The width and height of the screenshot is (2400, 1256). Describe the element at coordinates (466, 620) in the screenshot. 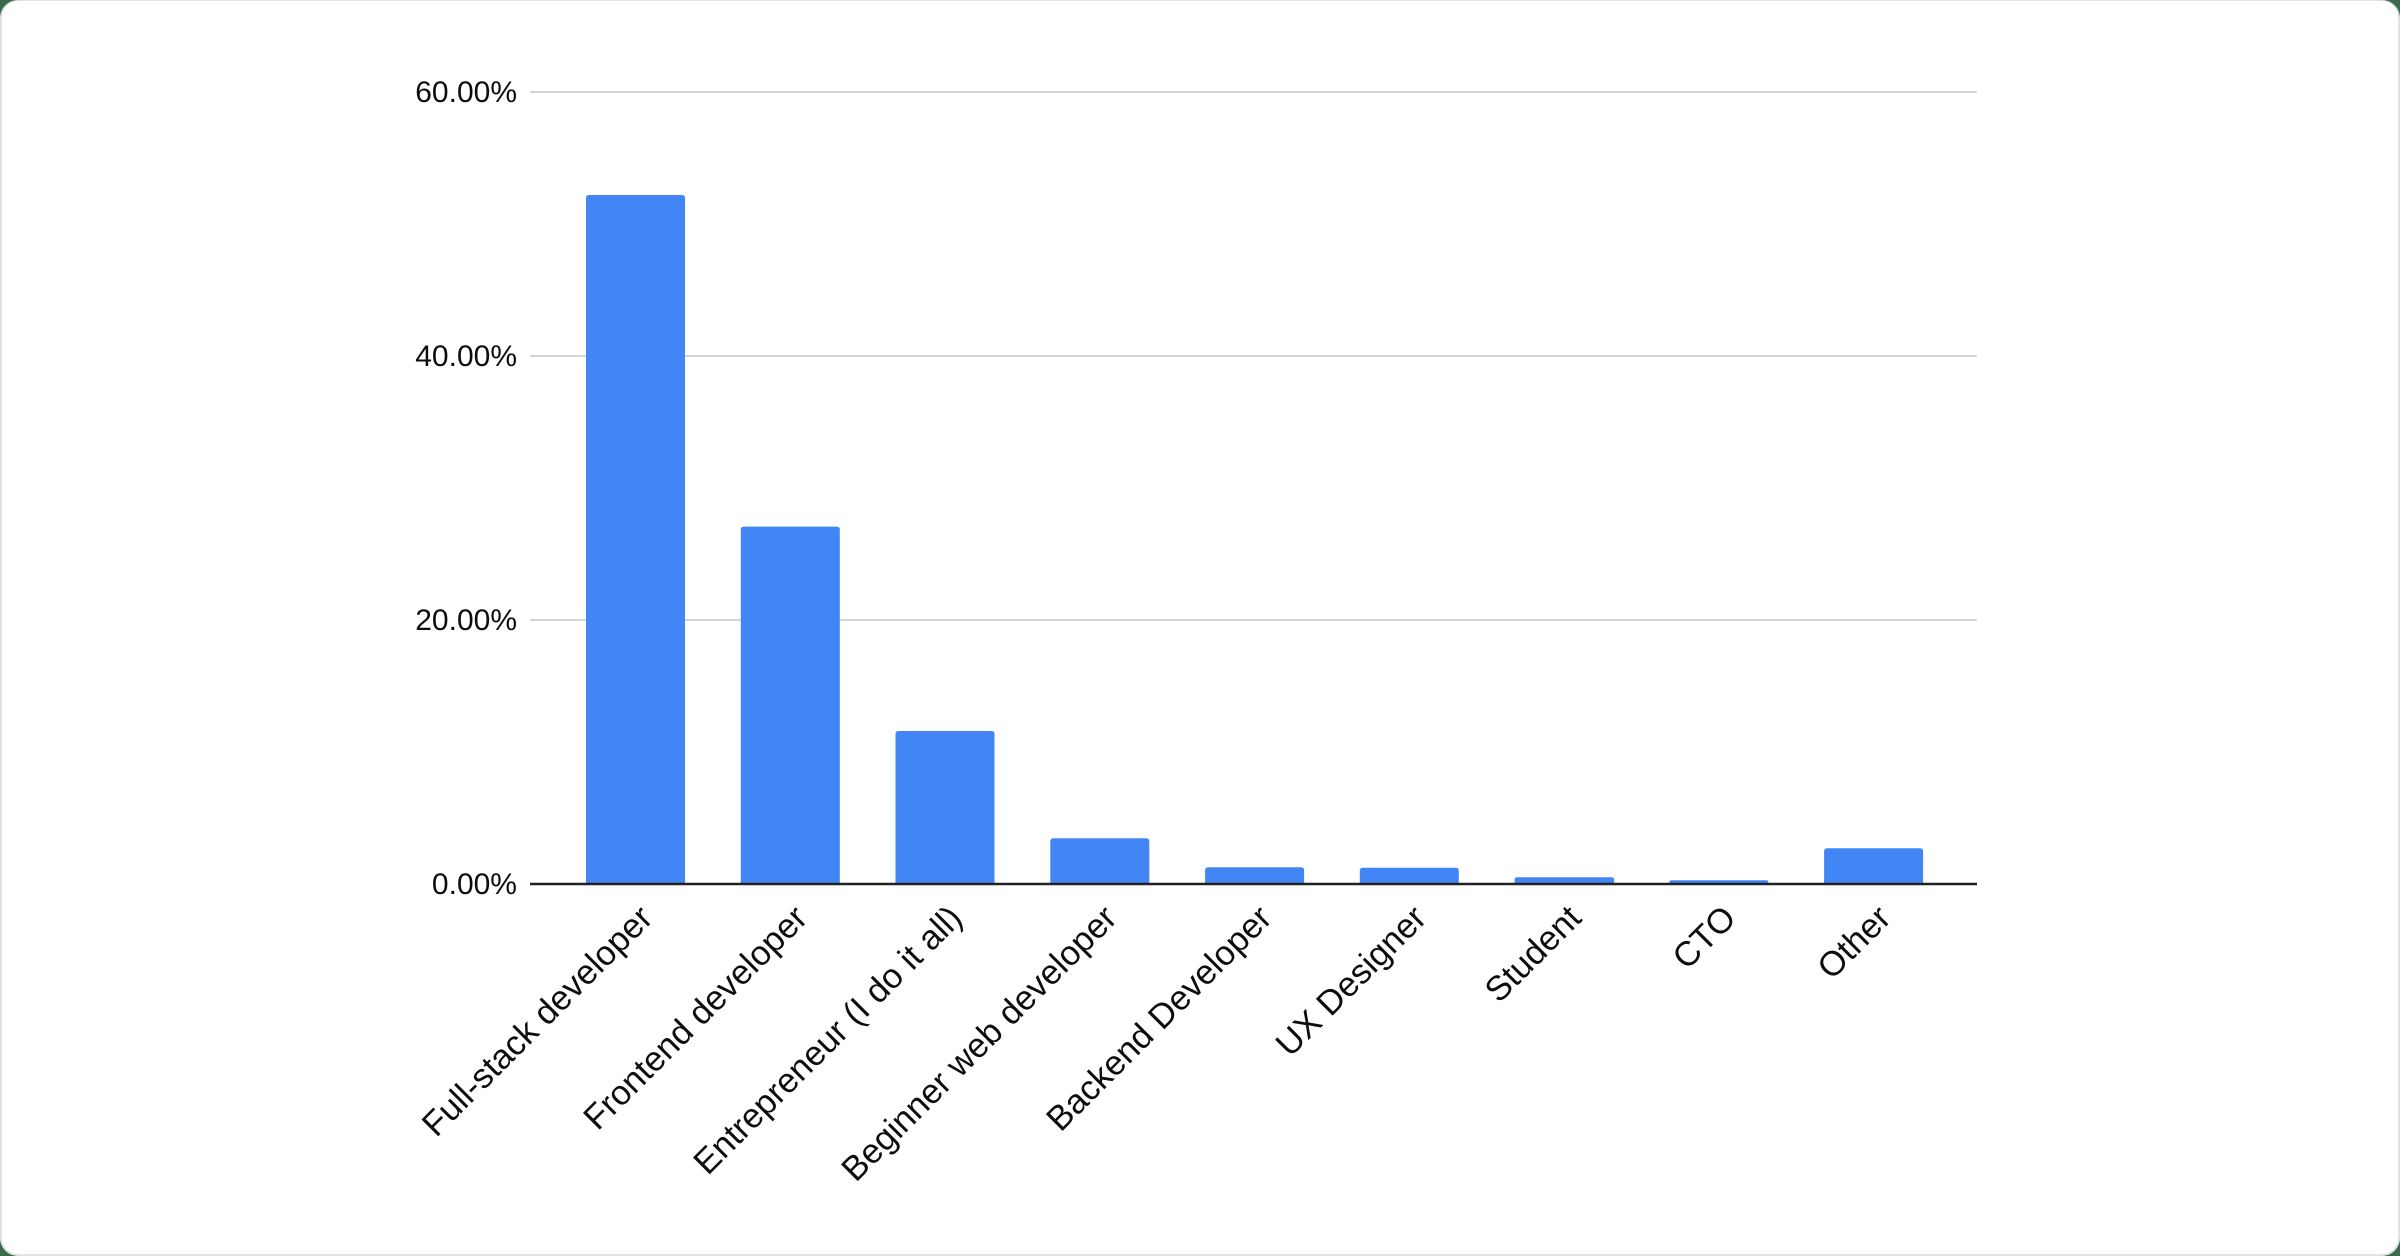

I see `svg-text: 20.00%` at that location.